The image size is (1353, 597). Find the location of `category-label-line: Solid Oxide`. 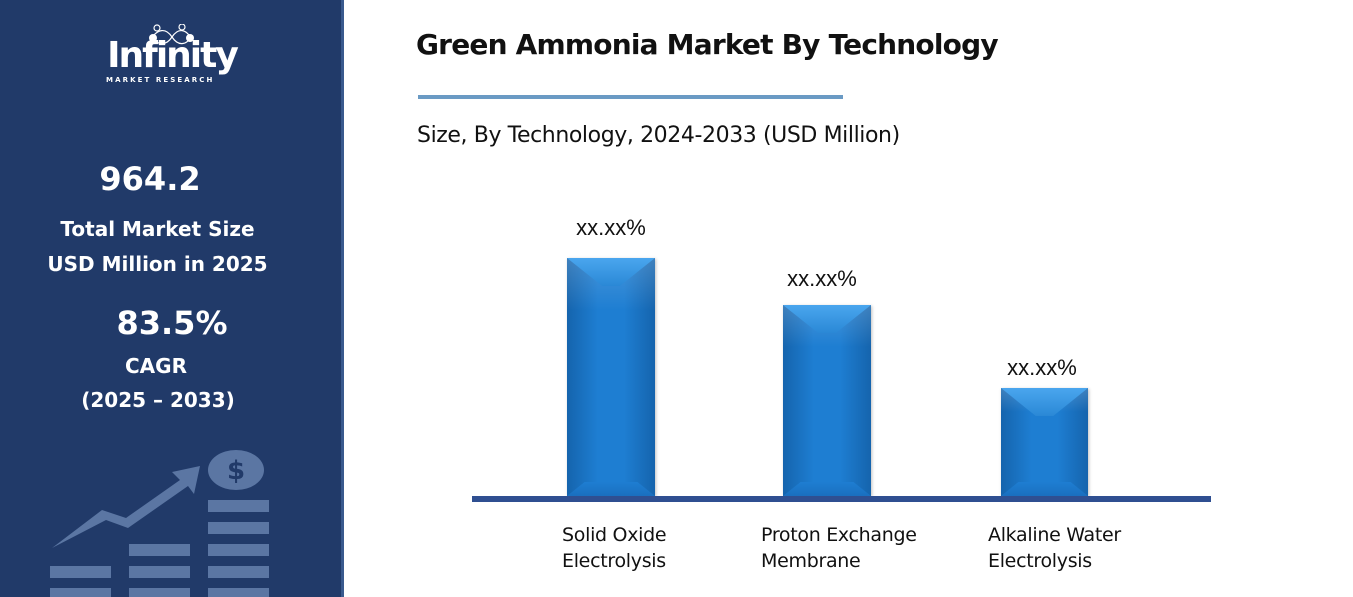

category-label-line: Solid Oxide is located at coordinates (614, 535).